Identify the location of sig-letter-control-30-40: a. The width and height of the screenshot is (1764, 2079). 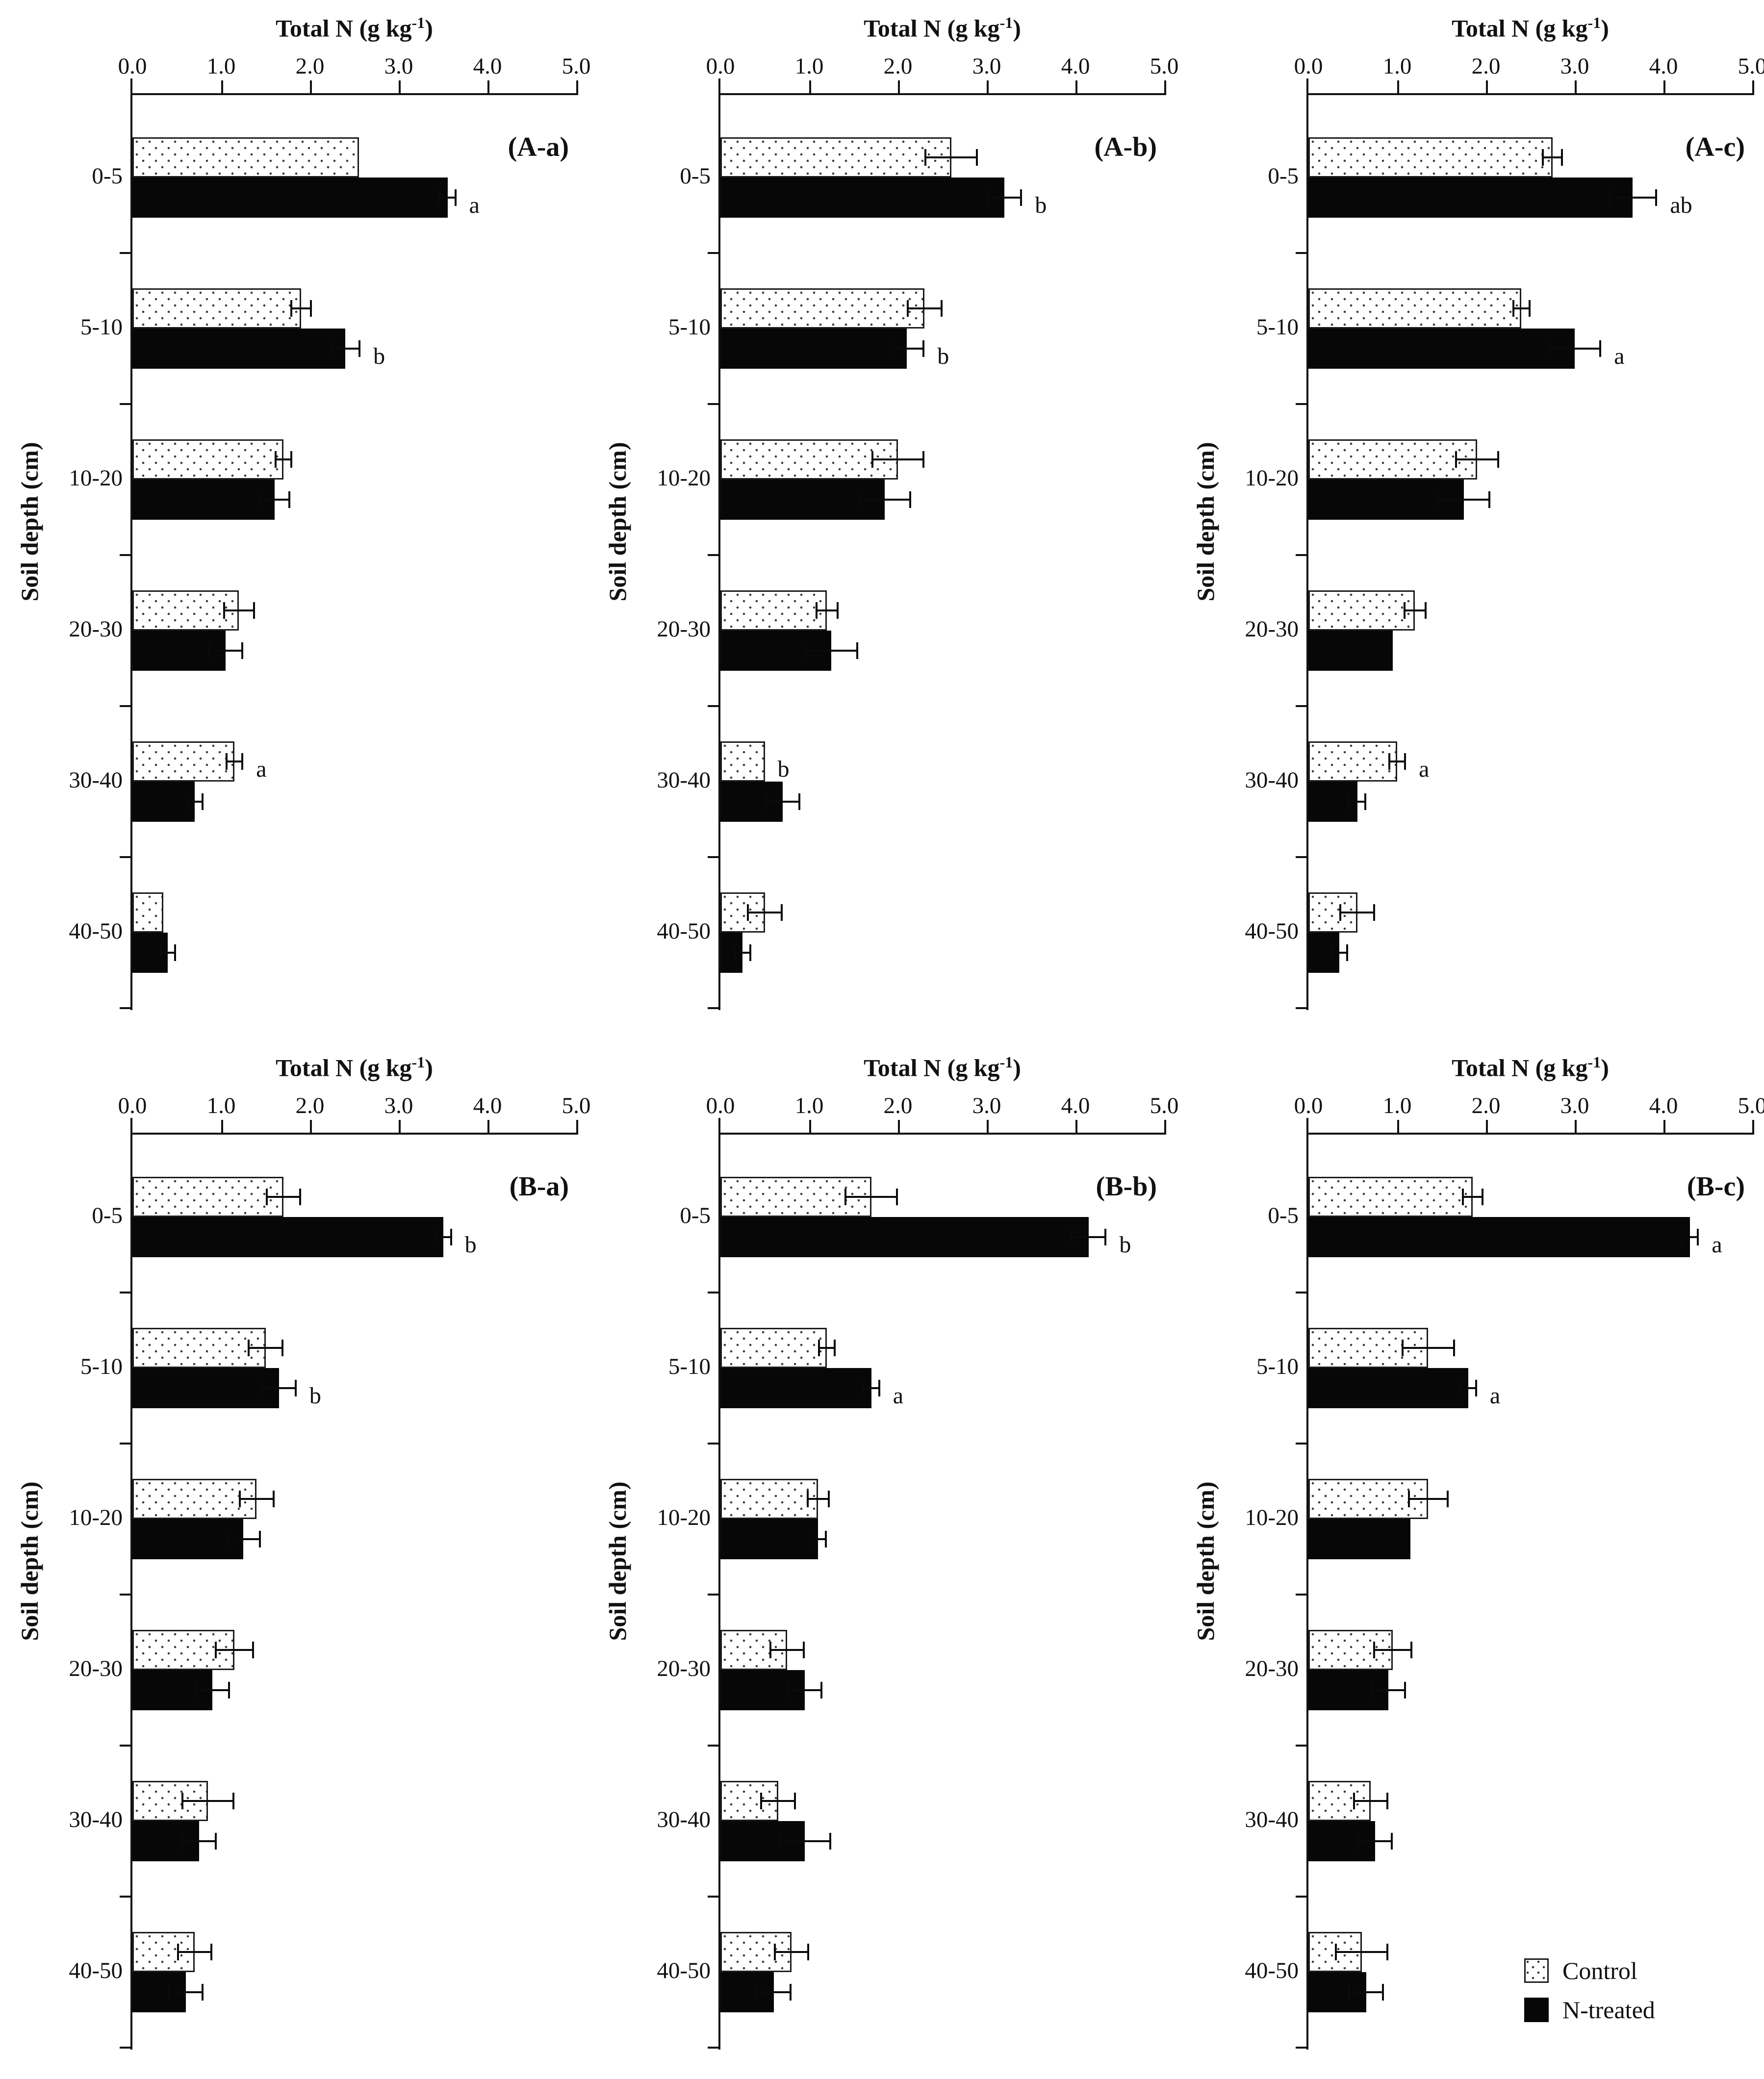
(261, 769).